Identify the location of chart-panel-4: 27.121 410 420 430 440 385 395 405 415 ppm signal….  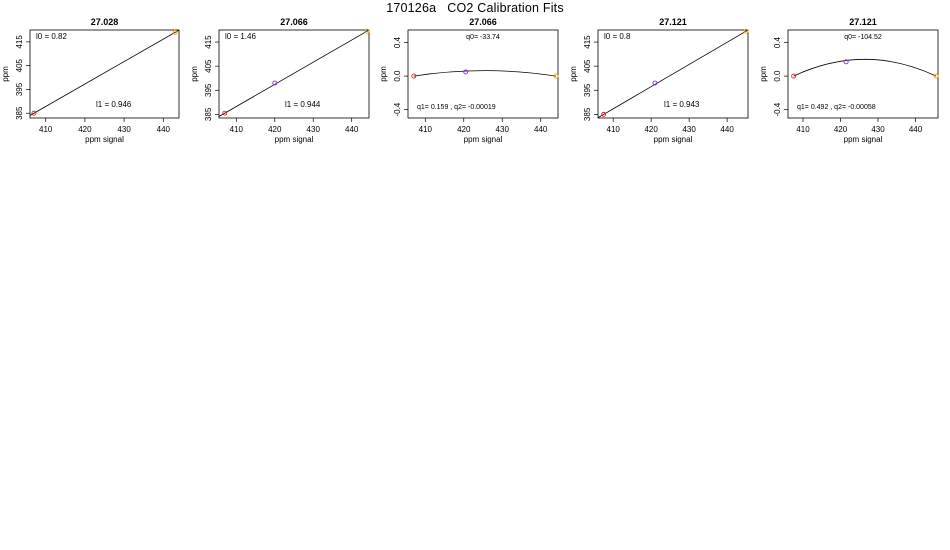
(659, 80).